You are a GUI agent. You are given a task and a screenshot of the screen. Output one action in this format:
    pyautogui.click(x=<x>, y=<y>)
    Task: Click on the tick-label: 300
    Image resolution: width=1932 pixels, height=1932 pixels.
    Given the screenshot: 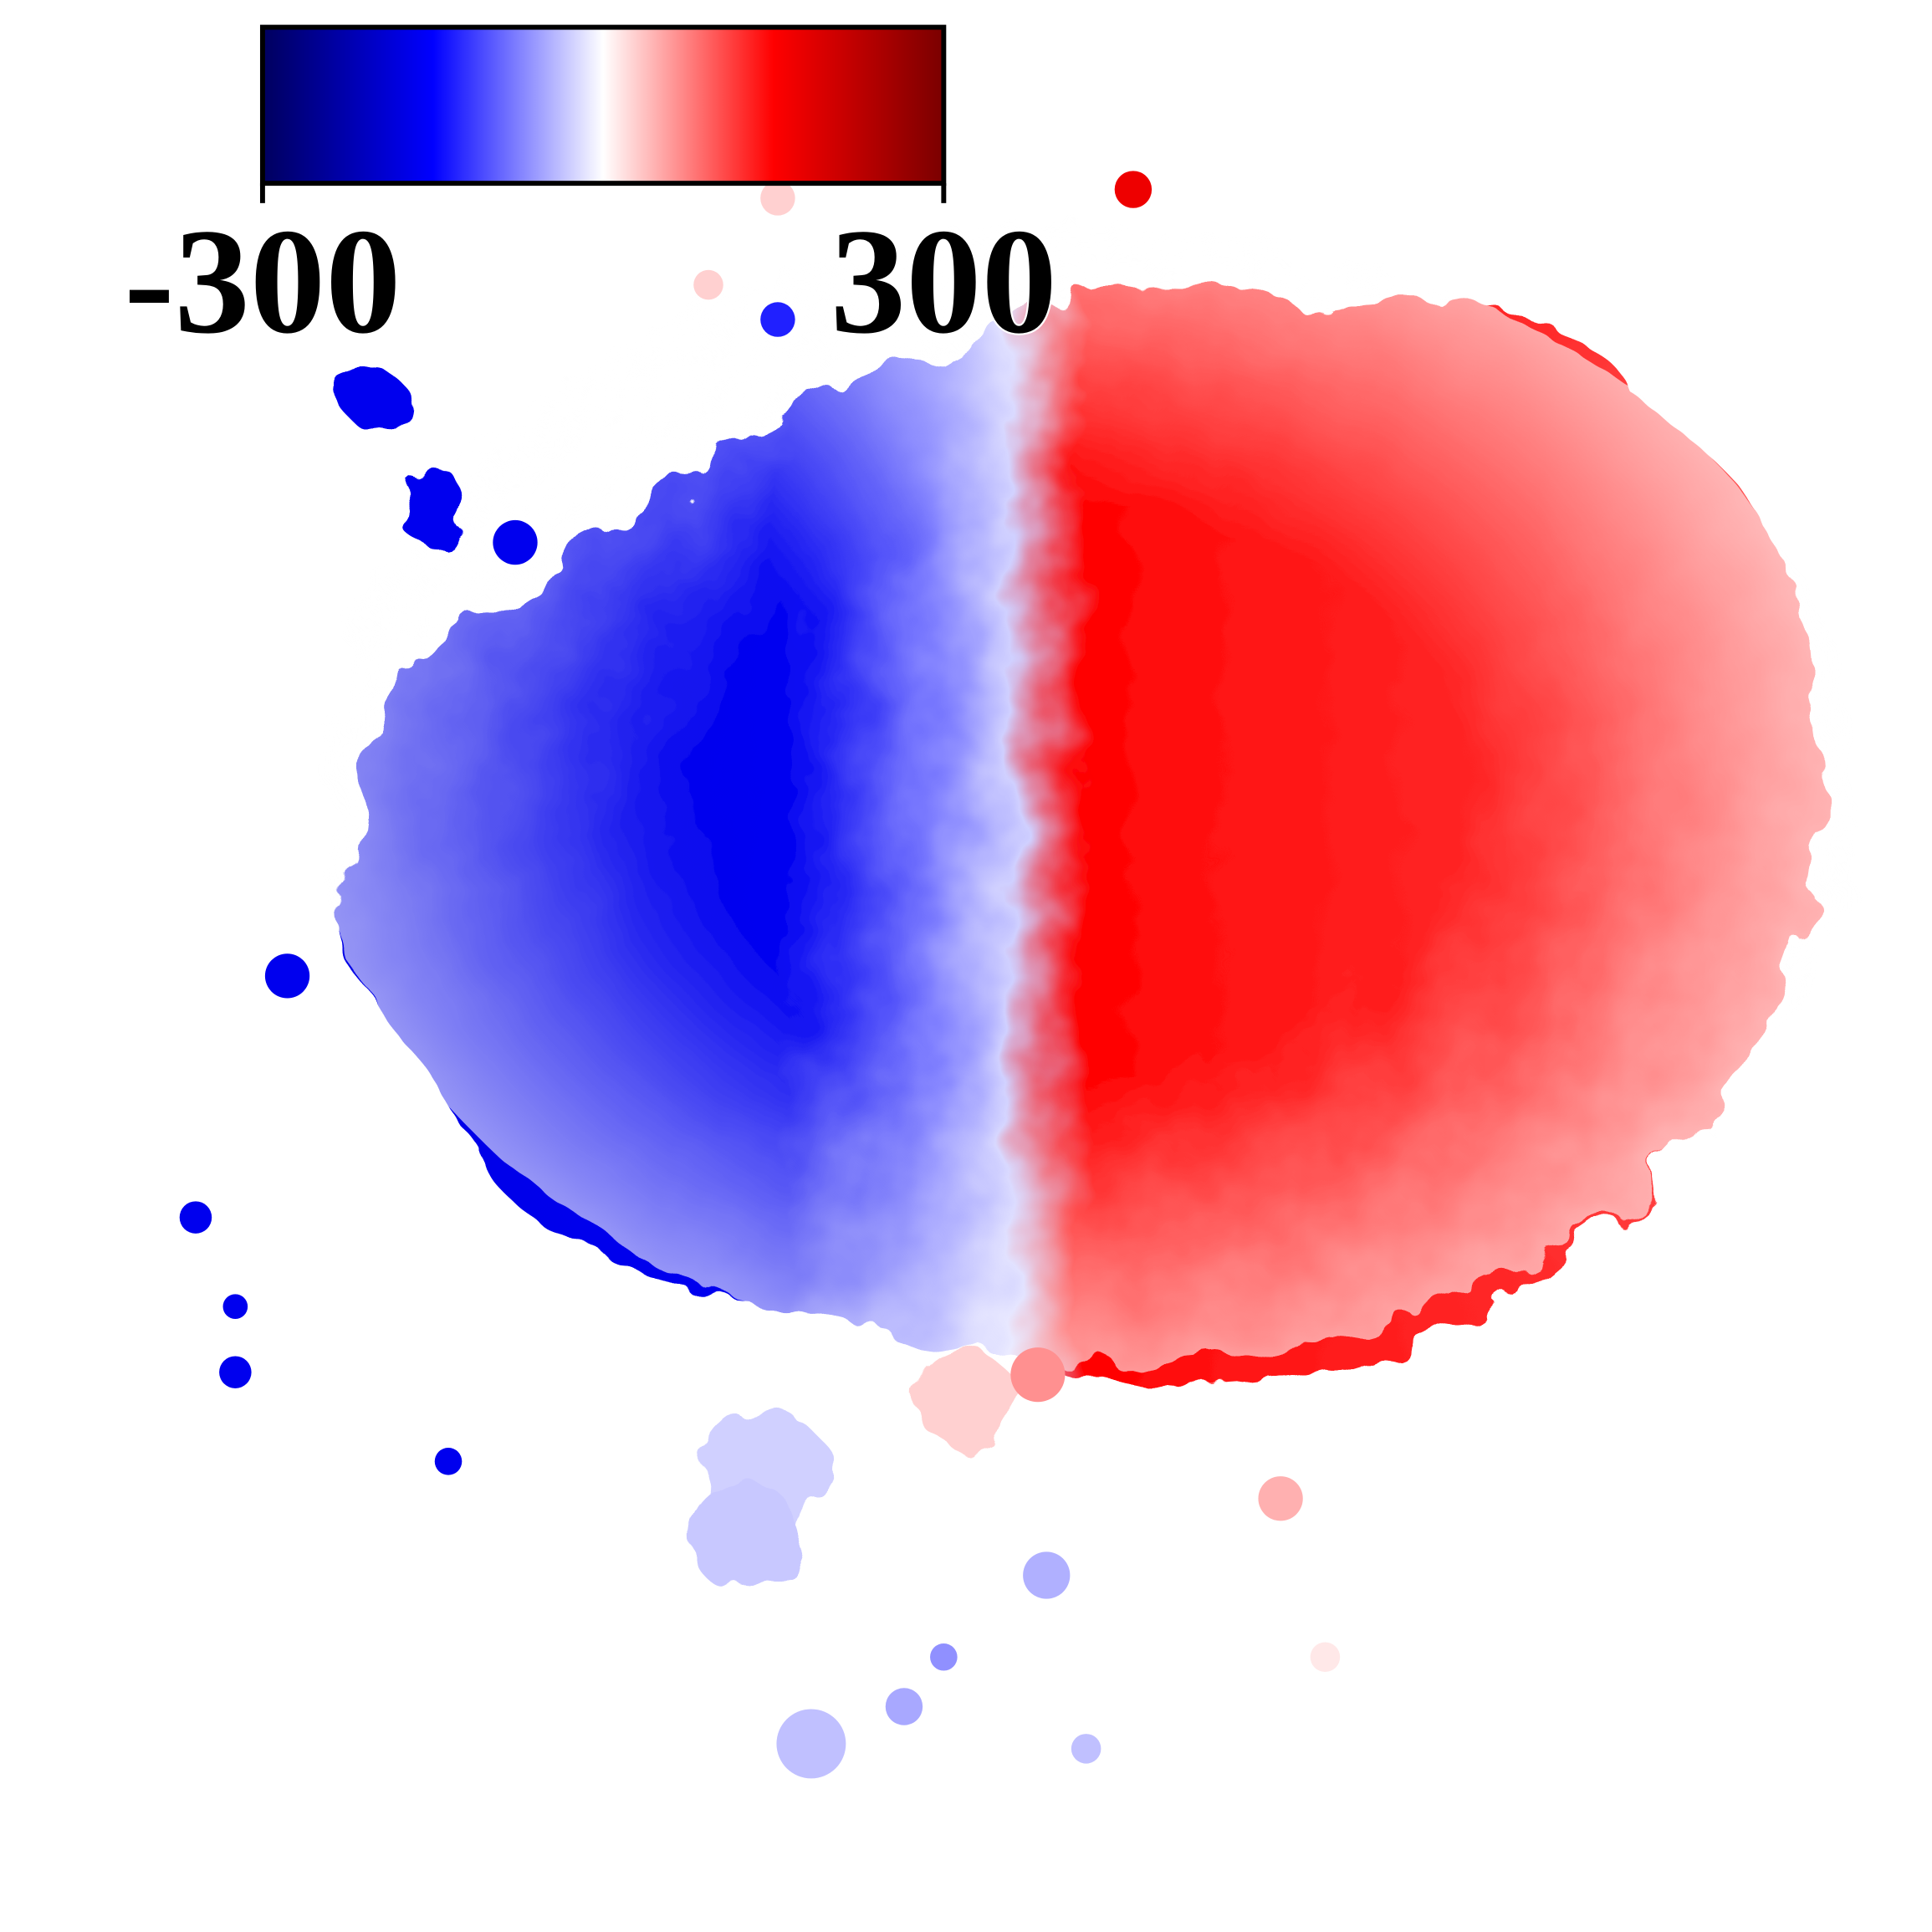 What is the action you would take?
    pyautogui.click(x=944, y=281)
    